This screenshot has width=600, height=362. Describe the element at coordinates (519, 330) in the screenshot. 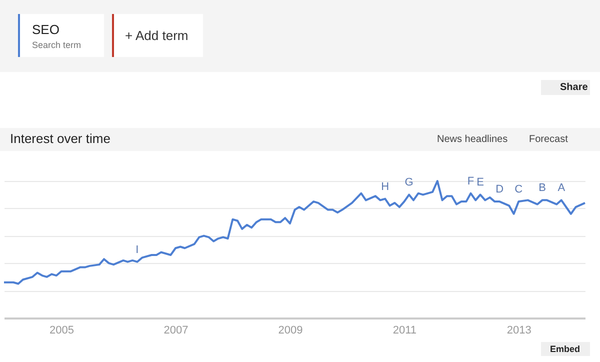

I see `x-tick-label: 2013` at that location.